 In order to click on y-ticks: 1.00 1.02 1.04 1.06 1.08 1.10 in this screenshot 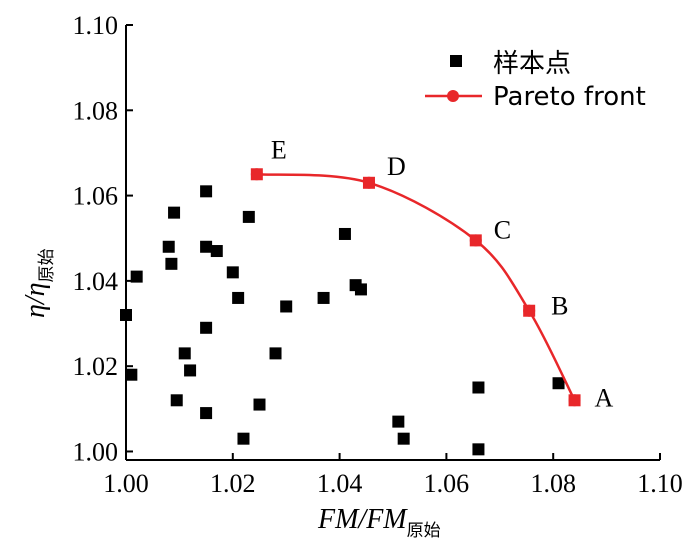, I will do `click(103, 238)`.